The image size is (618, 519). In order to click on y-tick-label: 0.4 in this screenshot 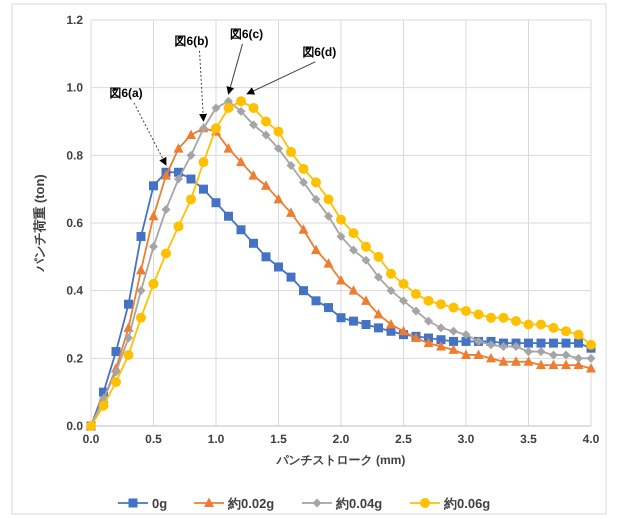, I will do `click(75, 291)`.